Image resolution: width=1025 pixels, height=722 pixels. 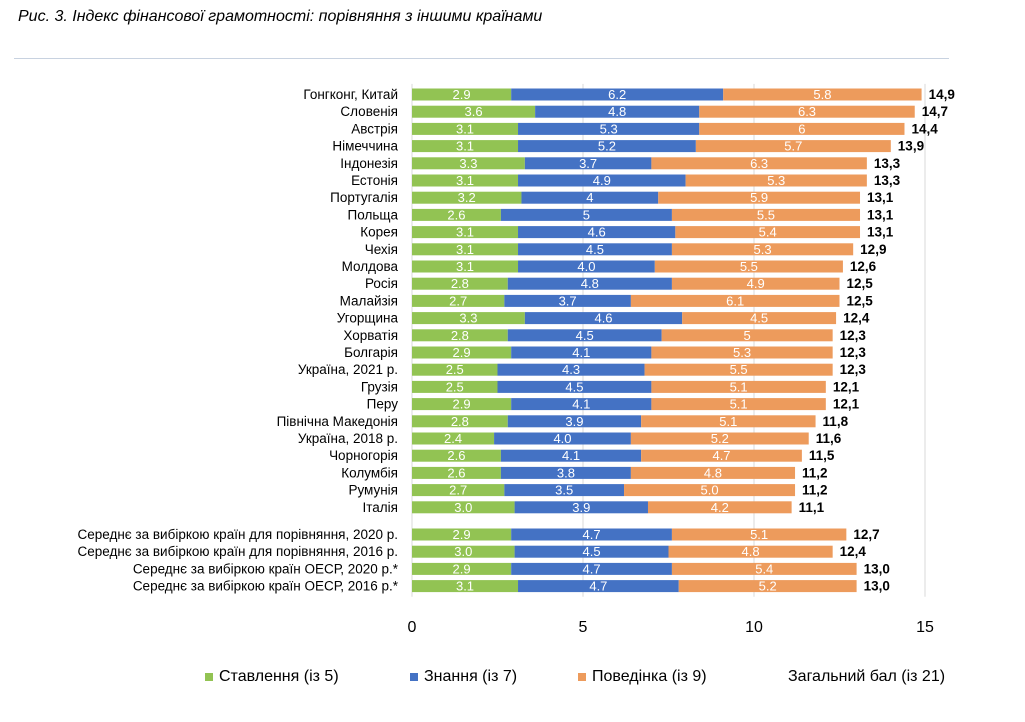 I want to click on total-label: 11,8, so click(x=836, y=421).